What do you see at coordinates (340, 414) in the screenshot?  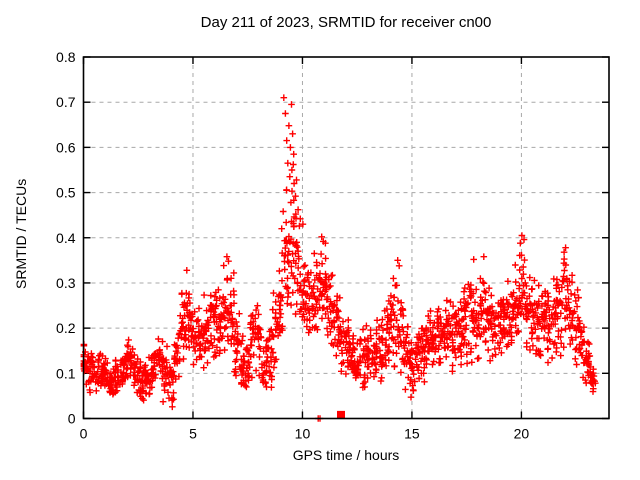 I see `special-markers` at bounding box center [340, 414].